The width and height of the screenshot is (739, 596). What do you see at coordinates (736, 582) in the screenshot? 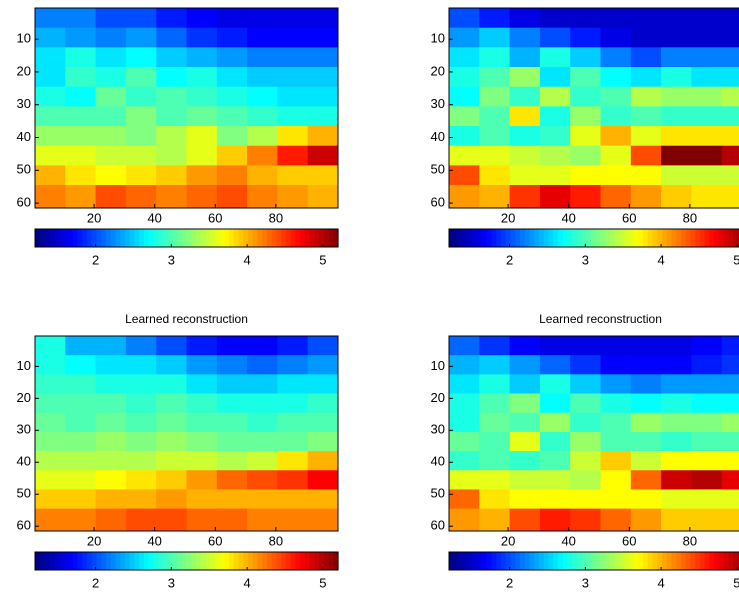
I see `colorbar-tick-label: 5` at bounding box center [736, 582].